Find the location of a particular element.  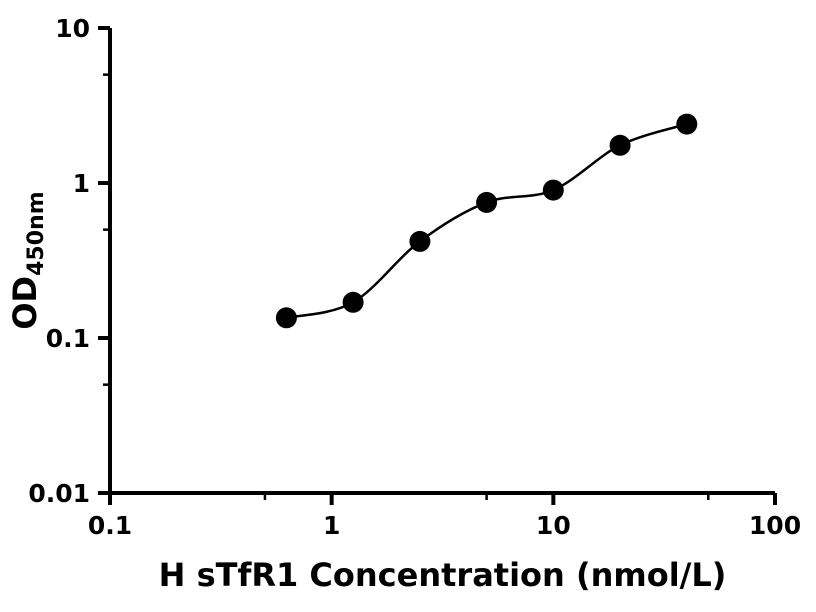

y-axis-title: OD450nm is located at coordinates (27, 260).